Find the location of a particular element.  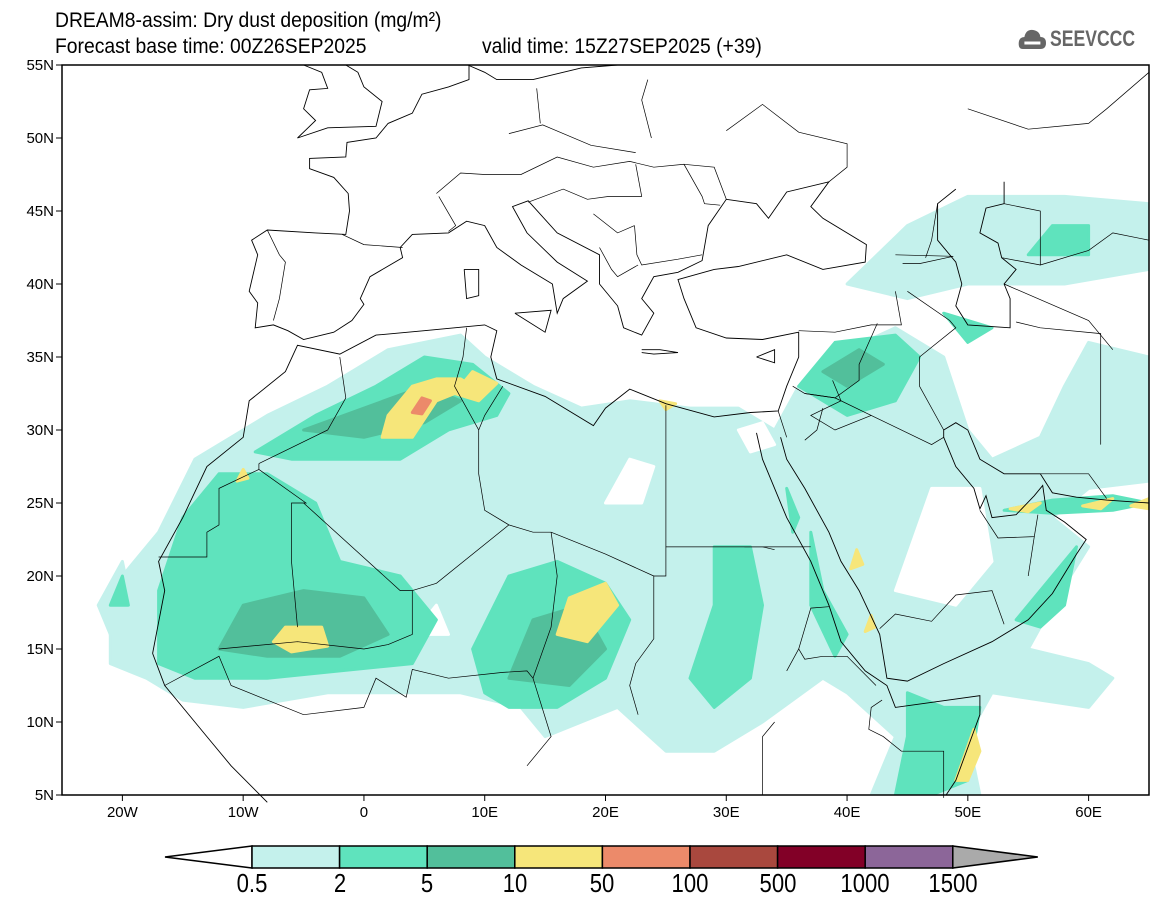

seevccc-logo: SEEVCCC is located at coordinates (1076, 39).